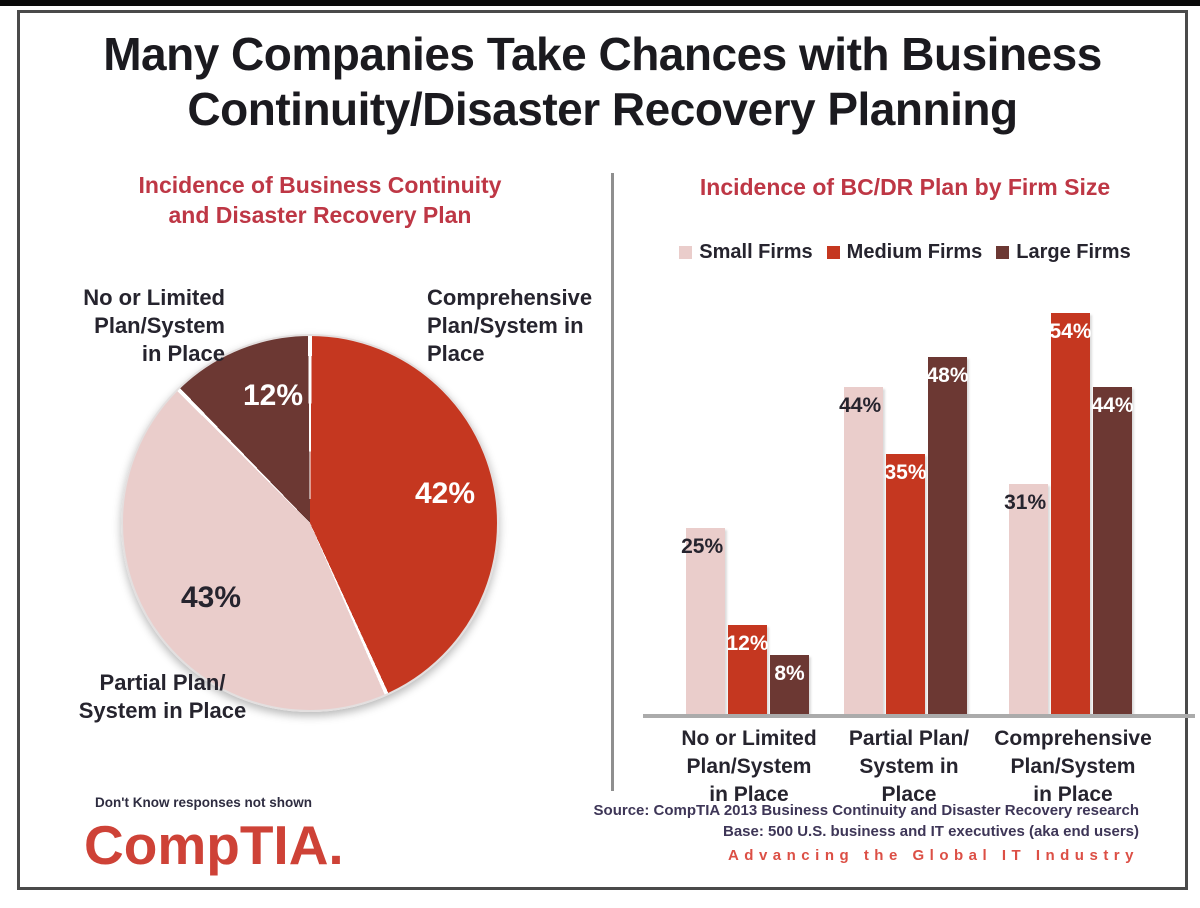 The height and width of the screenshot is (908, 1200). Describe the element at coordinates (1112, 550) in the screenshot. I see `bar-large-firms-2: 44%` at that location.